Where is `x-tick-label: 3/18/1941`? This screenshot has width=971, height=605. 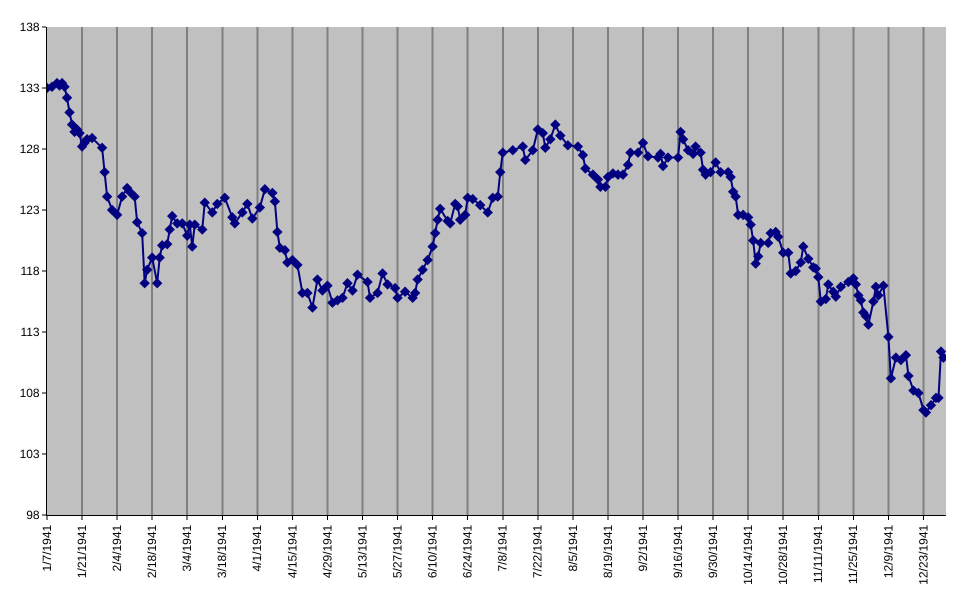
x-tick-label: 3/18/1941 is located at coordinates (222, 551).